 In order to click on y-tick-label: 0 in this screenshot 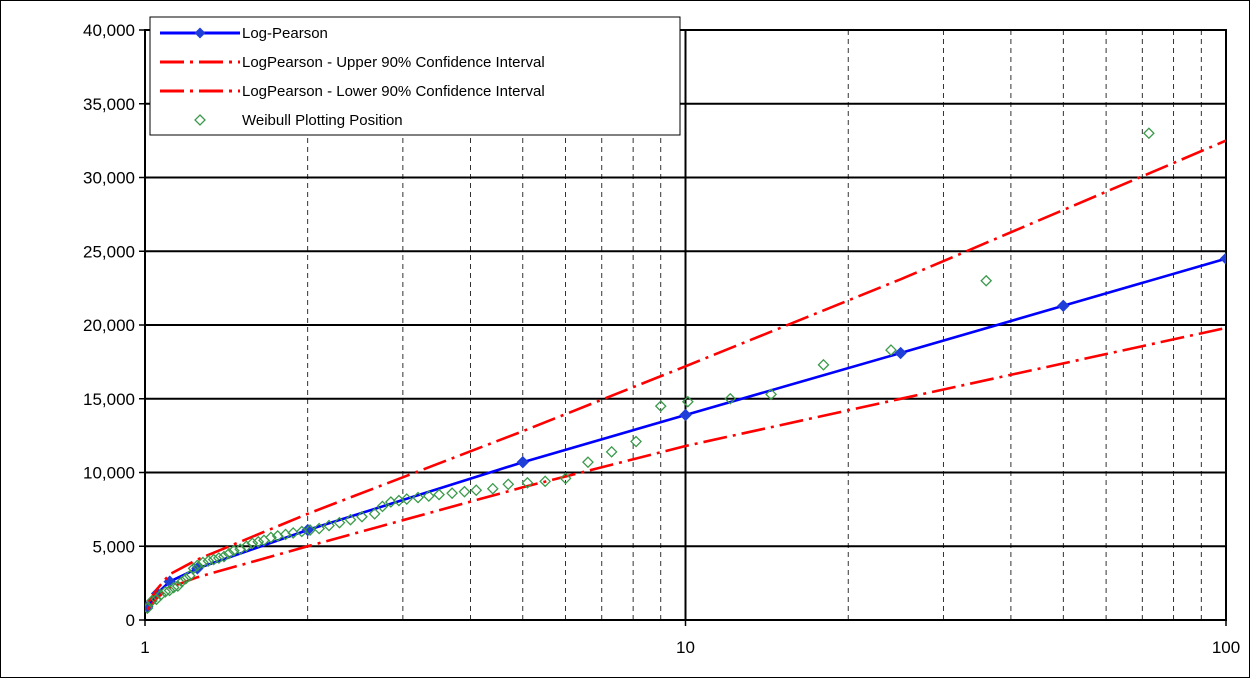, I will do `click(130, 620)`.